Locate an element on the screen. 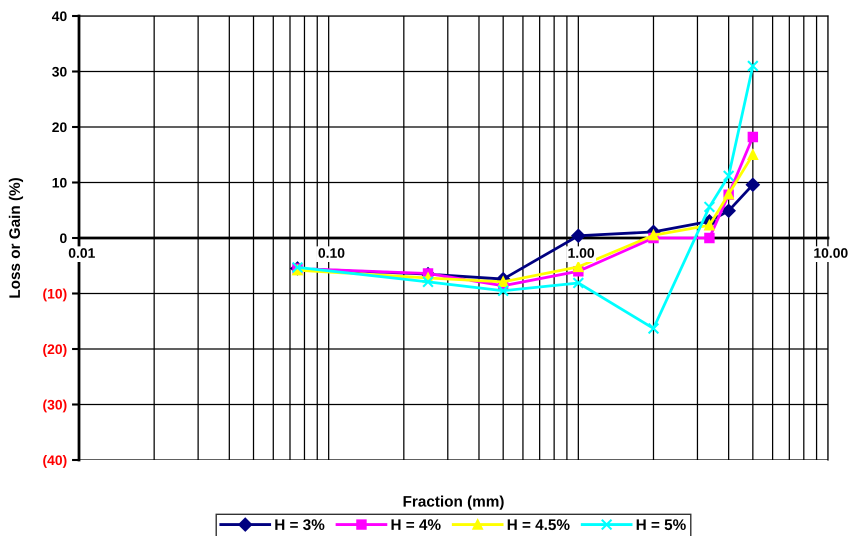  x-tick-label: 1.00 is located at coordinates (581, 253).